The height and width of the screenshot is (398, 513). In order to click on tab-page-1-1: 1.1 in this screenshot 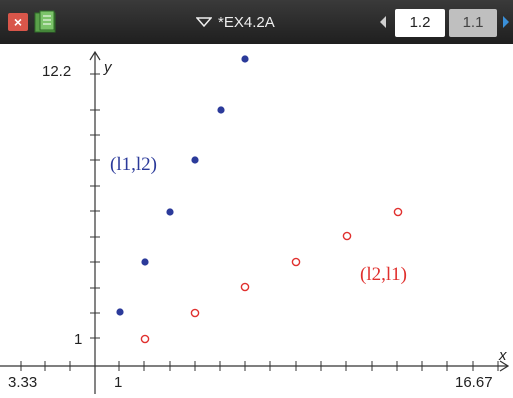, I will do `click(473, 23)`.